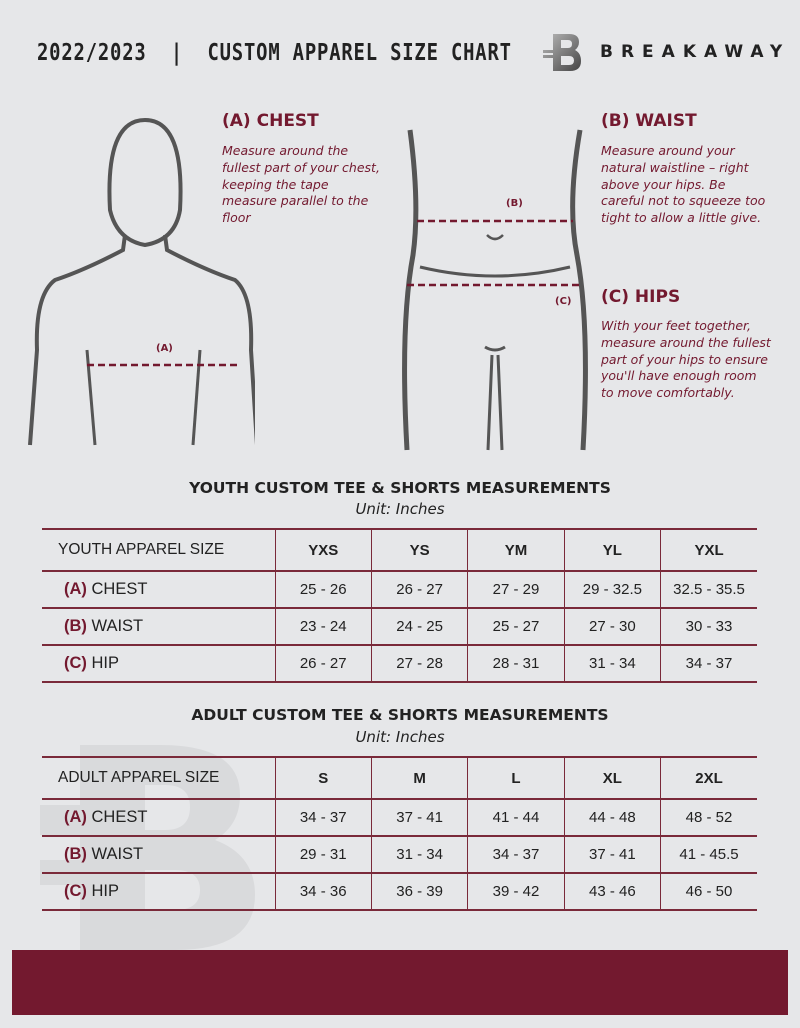  I want to click on table-header-row: YOUTH APPAREL SIZE YXS YS YM YL YXL, so click(399, 550).